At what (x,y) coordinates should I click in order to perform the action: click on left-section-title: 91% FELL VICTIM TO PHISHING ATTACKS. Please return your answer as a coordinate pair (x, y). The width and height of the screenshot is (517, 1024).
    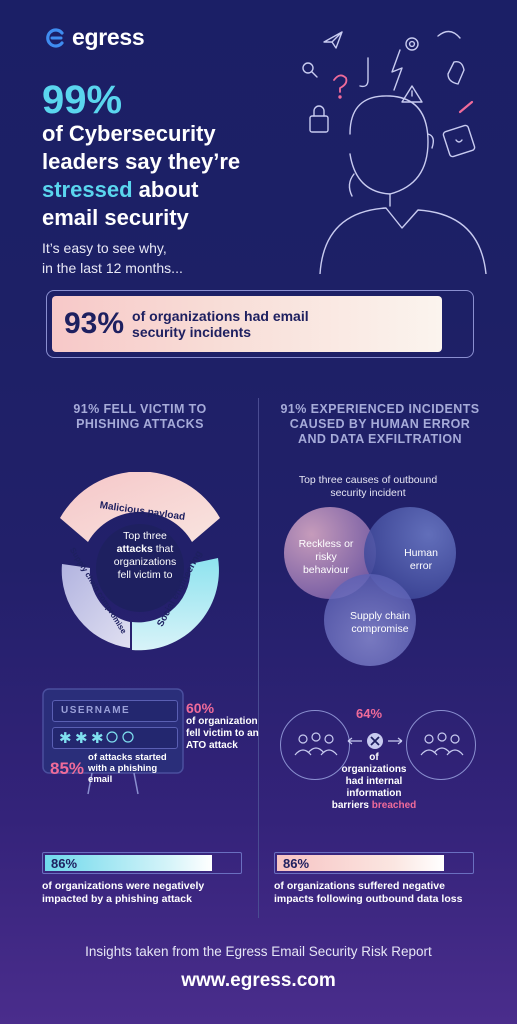
    Looking at the image, I should click on (140, 417).